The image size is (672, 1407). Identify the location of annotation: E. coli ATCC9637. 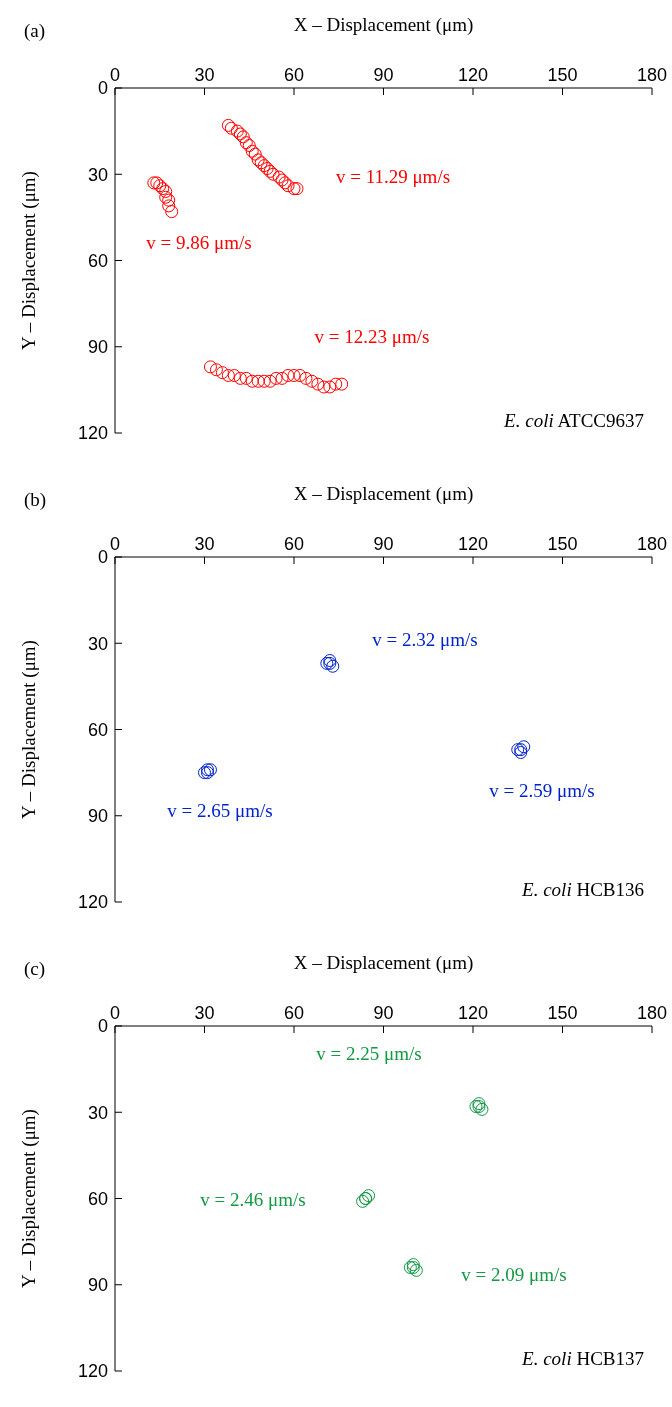
(574, 420).